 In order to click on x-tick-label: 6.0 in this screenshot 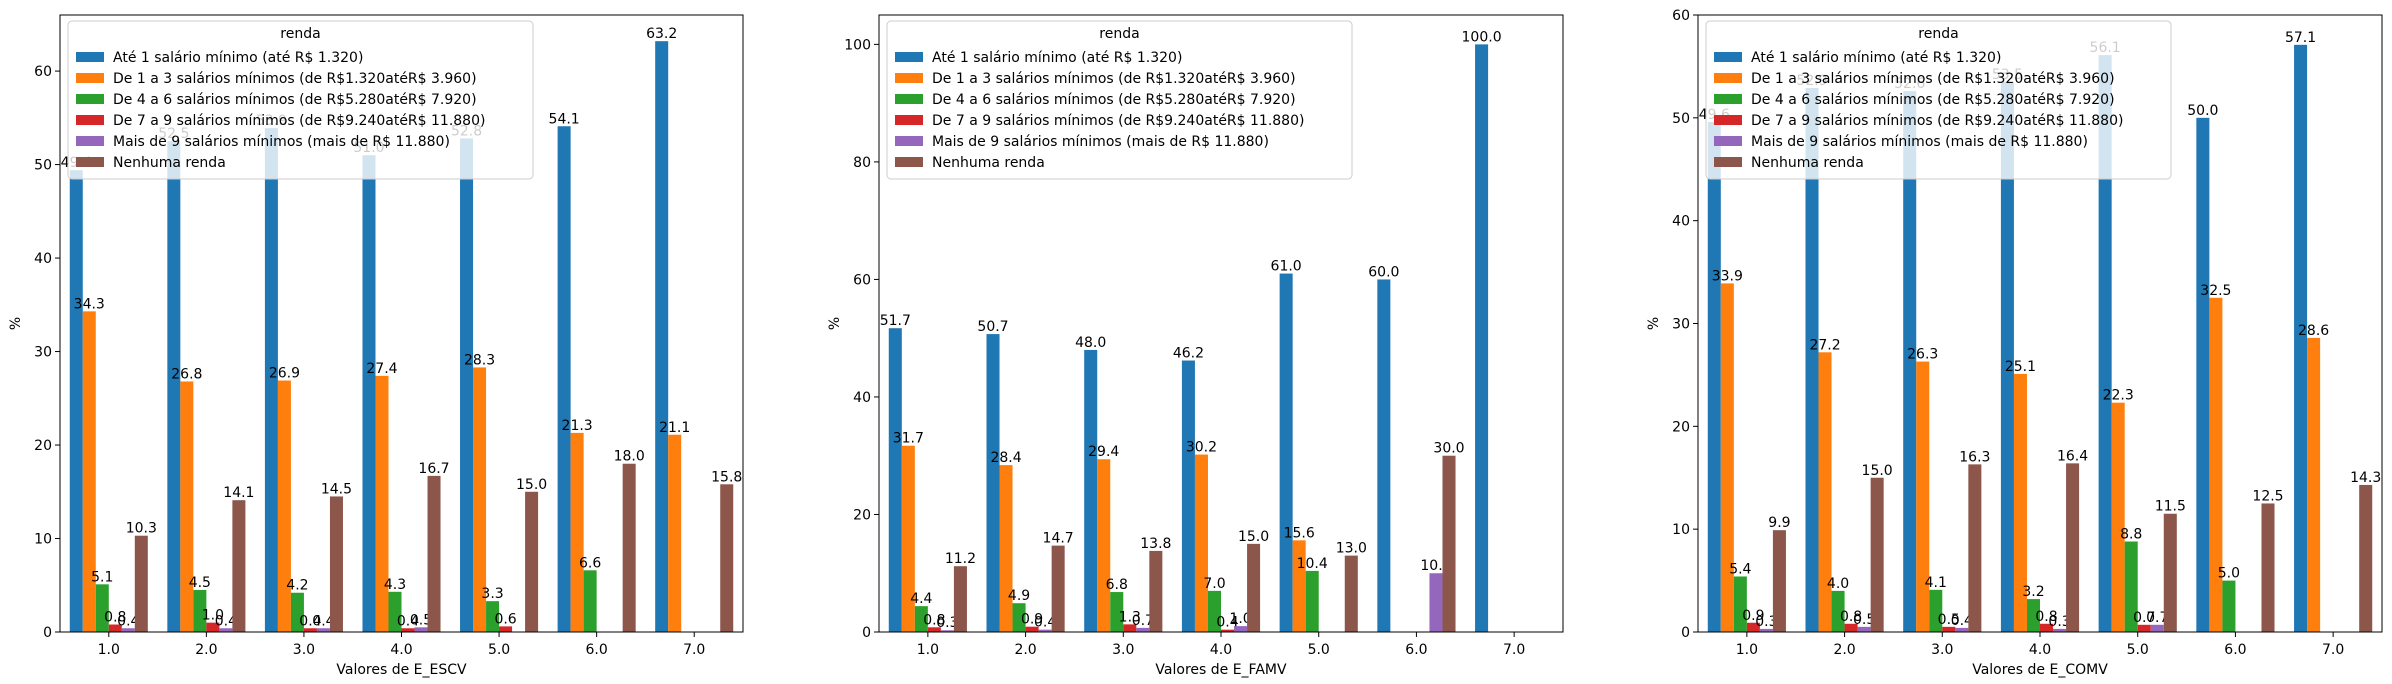, I will do `click(597, 650)`.